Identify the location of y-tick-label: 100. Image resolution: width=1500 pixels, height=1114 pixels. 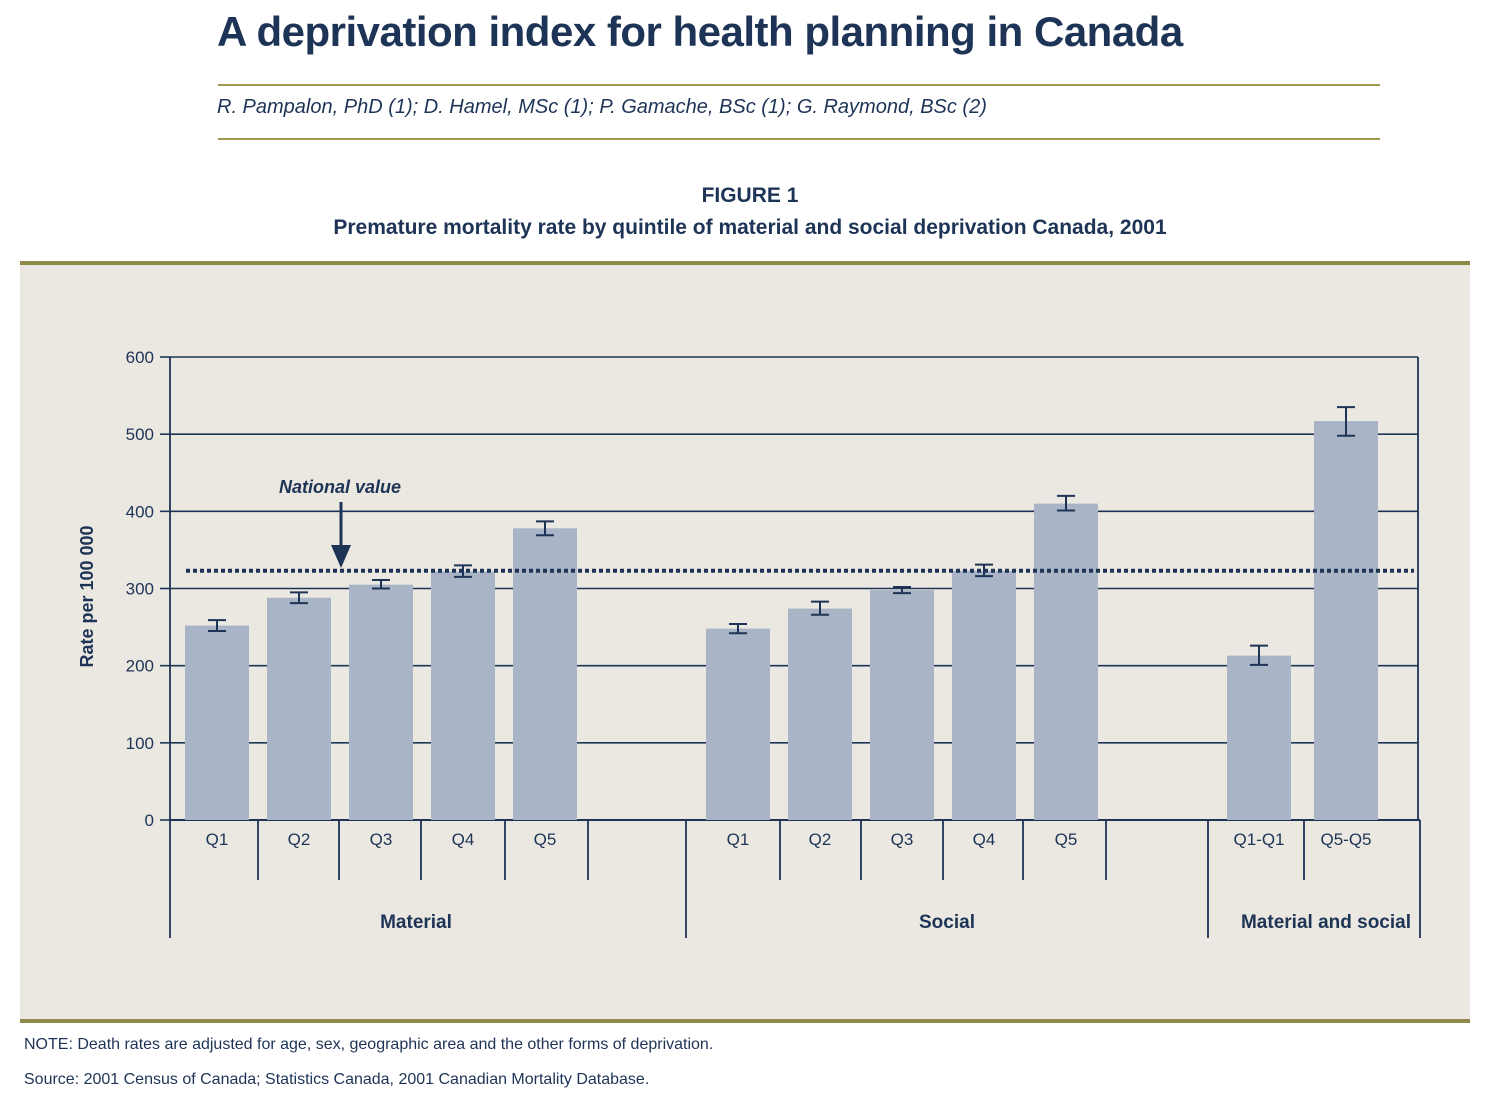
(140, 743).